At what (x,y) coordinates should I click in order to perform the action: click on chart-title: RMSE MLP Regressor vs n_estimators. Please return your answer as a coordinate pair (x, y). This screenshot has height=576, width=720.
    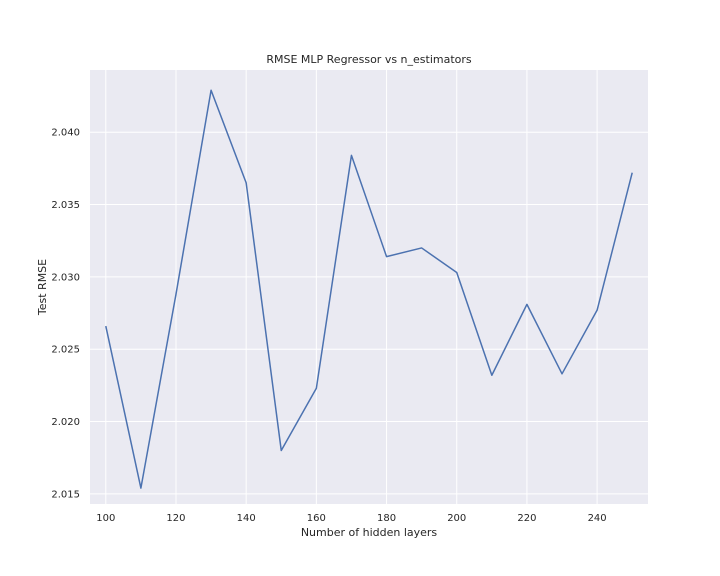
    Looking at the image, I should click on (369, 59).